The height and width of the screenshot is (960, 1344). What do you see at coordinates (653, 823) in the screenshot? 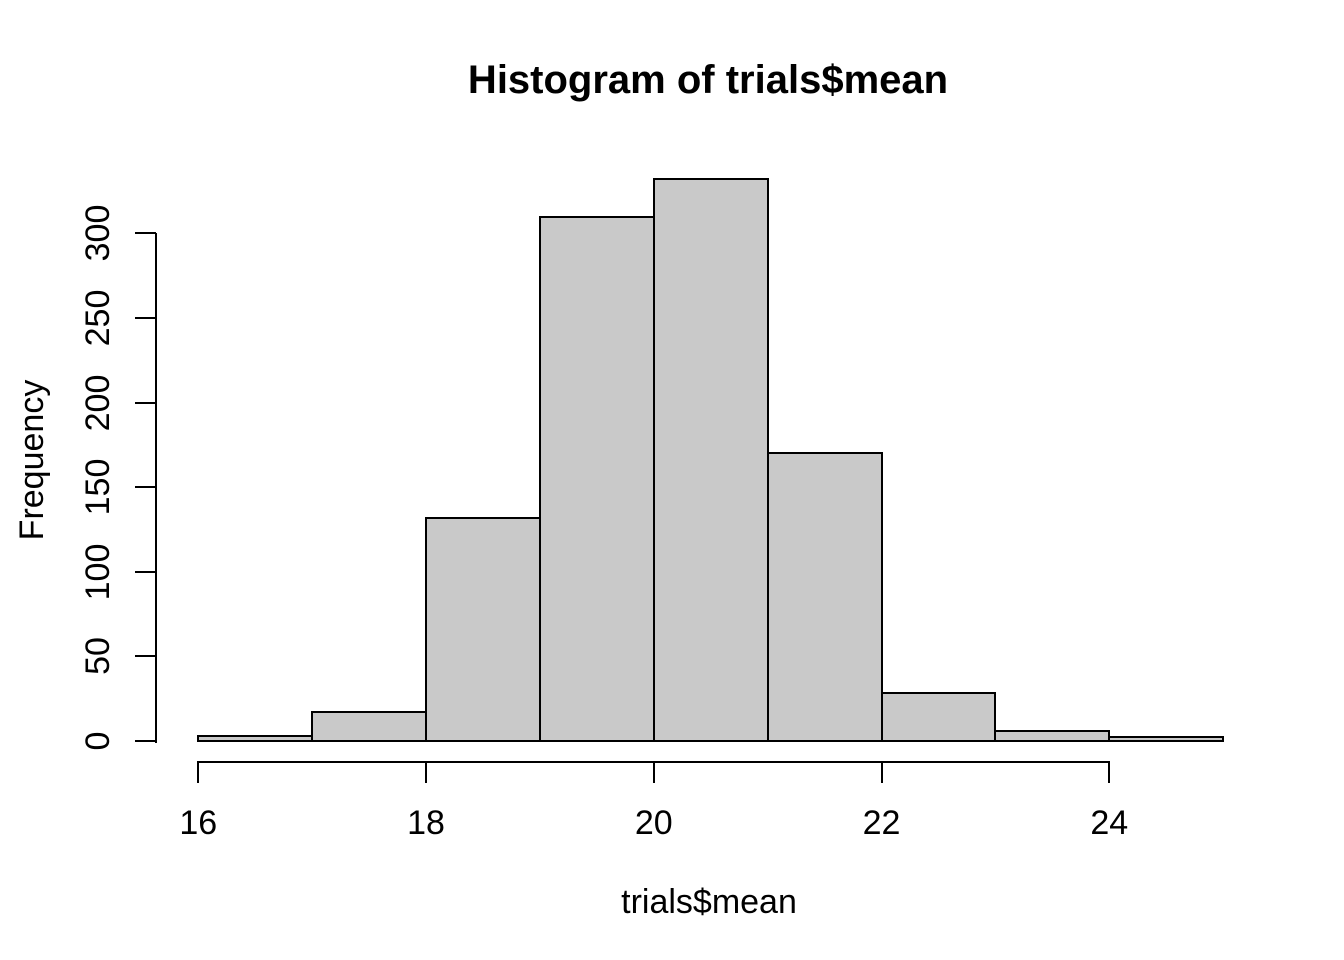
I see `x-tick-label: 20` at bounding box center [653, 823].